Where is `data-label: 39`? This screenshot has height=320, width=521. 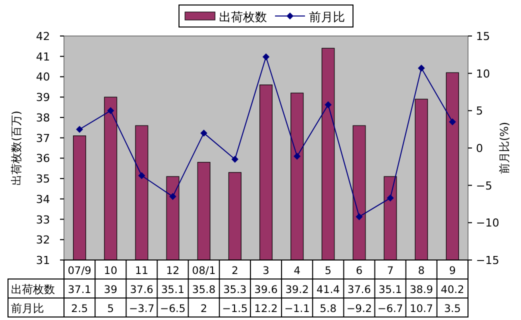
data-label: 39 is located at coordinates (111, 290).